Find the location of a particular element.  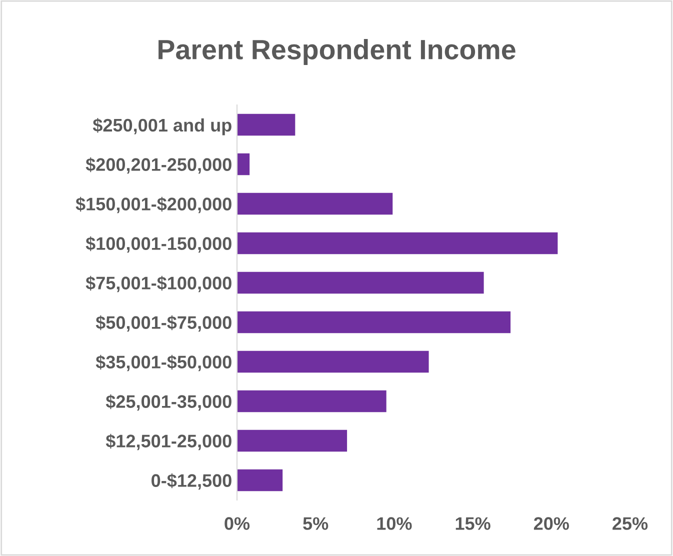

x-tick-label: 5% is located at coordinates (315, 523).